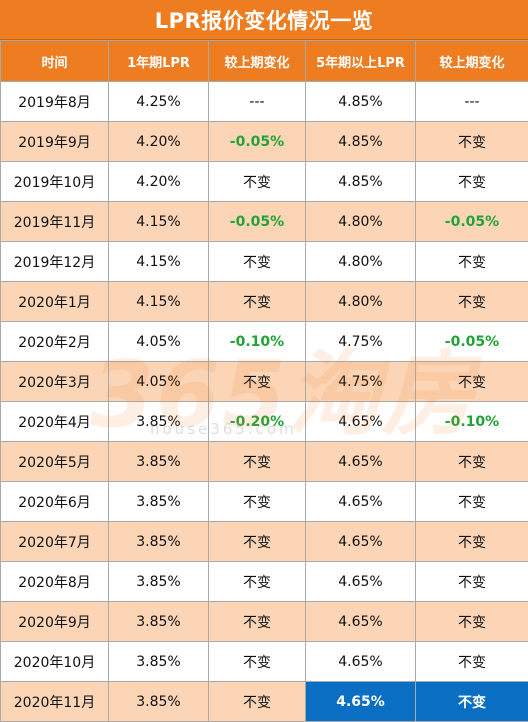  I want to click on cell-1y-lpr: 4.25%, so click(159, 102).